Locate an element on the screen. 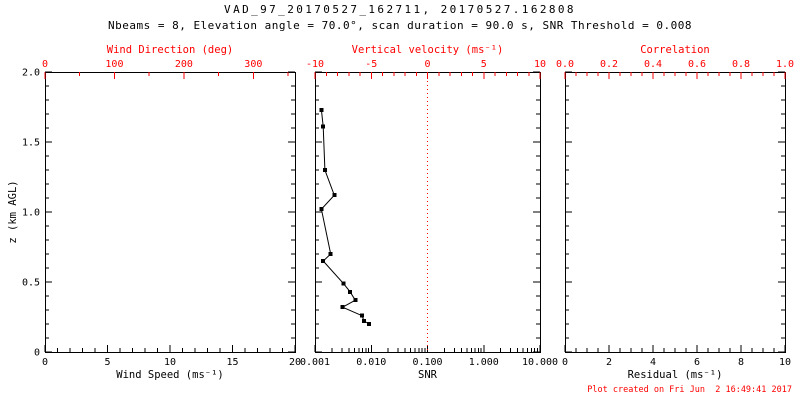 Image resolution: width=800 pixels, height=400 pixels. wind-speed-axis-title: Wind Speed (ms⁻¹) is located at coordinates (170, 375).